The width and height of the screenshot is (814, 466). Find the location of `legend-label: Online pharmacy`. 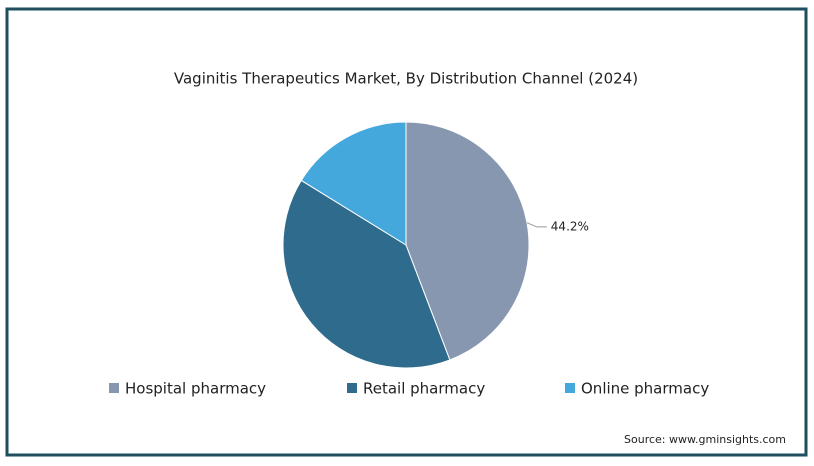

legend-label: Online pharmacy is located at coordinates (645, 389).